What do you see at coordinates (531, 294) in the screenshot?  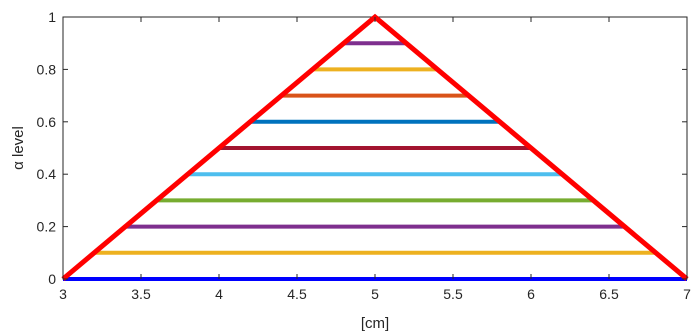 I see `x-tick-label: 6` at bounding box center [531, 294].